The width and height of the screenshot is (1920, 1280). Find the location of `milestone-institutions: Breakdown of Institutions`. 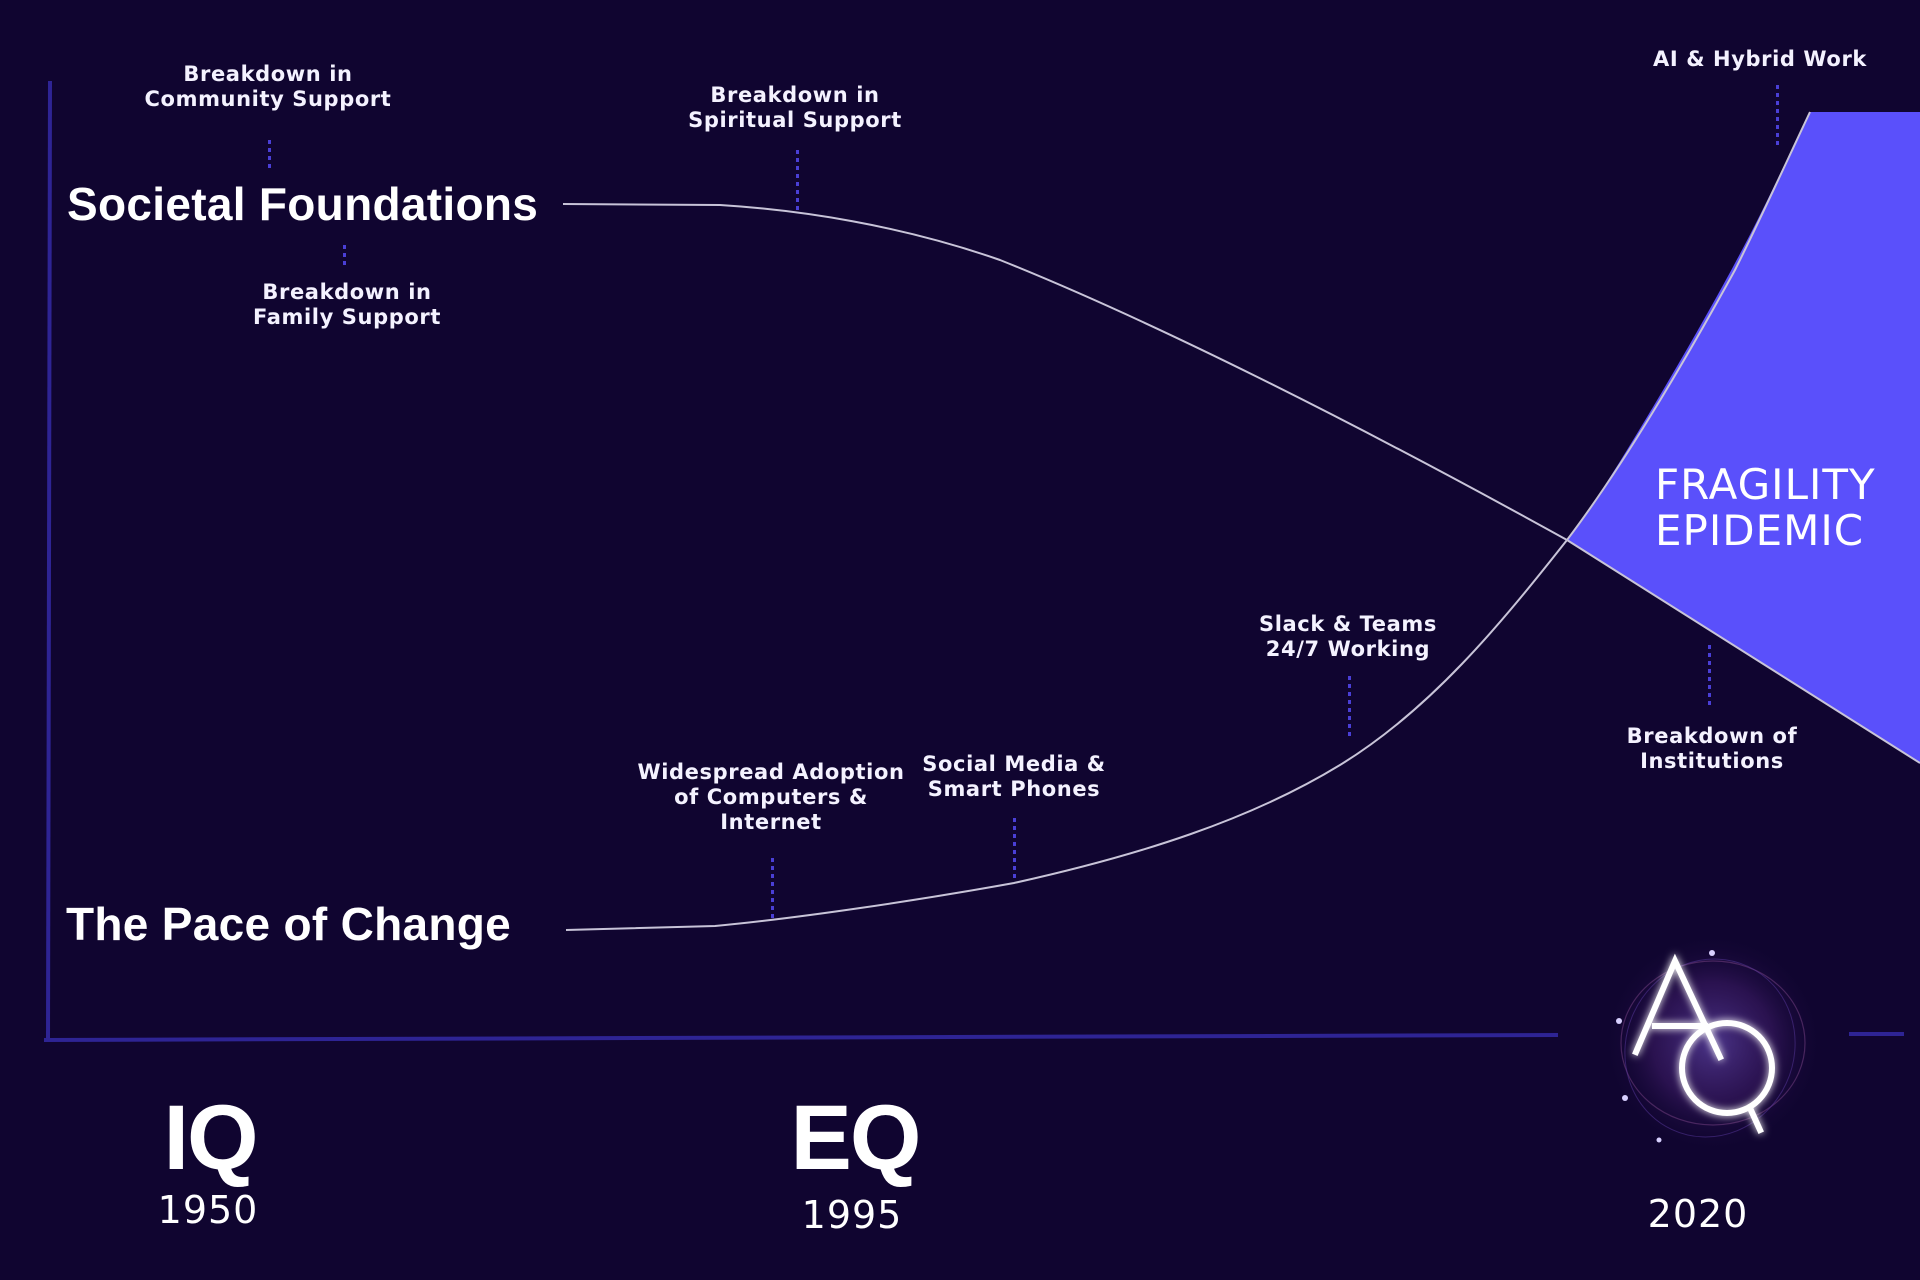

milestone-institutions: Breakdown of Institutions is located at coordinates (1712, 749).